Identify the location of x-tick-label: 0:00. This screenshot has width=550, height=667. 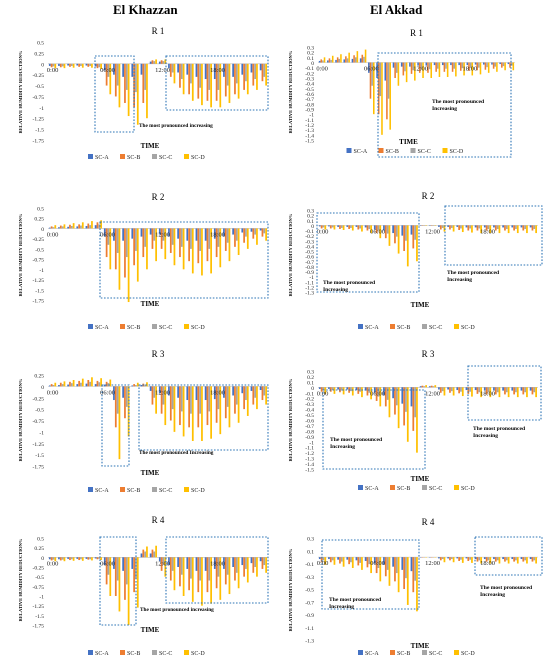
(53, 563).